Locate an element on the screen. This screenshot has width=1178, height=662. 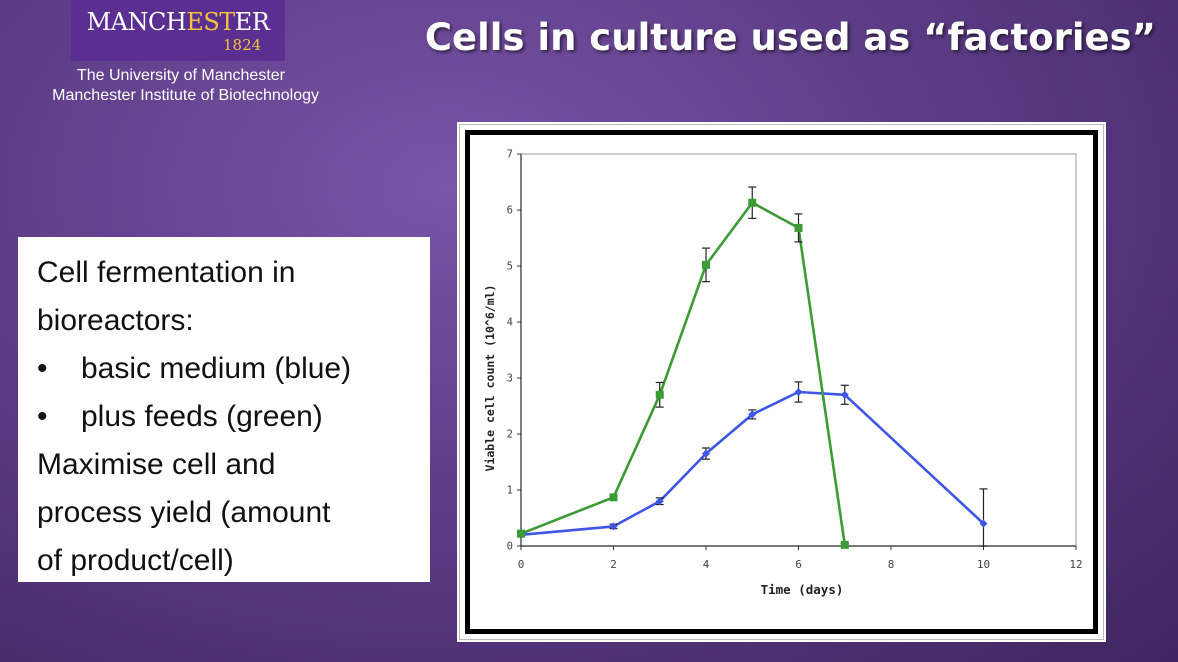
text-line: process yield (amount is located at coordinates (184, 512).